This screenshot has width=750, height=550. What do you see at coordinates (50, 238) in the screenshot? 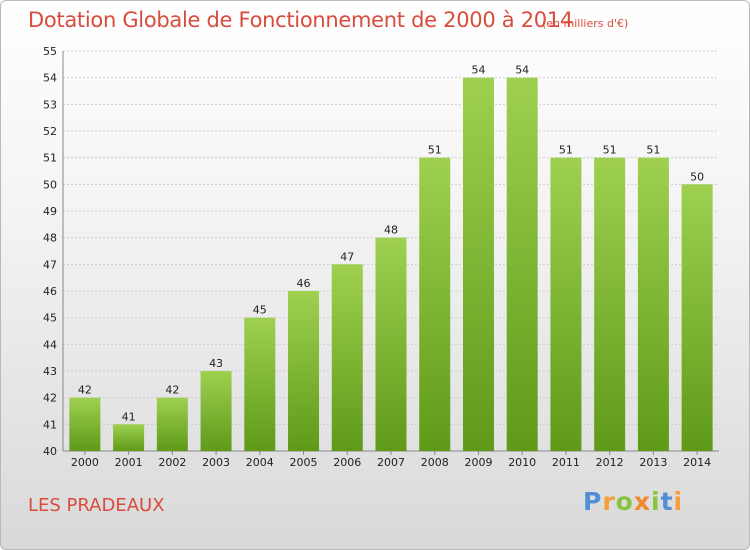
I see `y-tick-label: 48` at bounding box center [50, 238].